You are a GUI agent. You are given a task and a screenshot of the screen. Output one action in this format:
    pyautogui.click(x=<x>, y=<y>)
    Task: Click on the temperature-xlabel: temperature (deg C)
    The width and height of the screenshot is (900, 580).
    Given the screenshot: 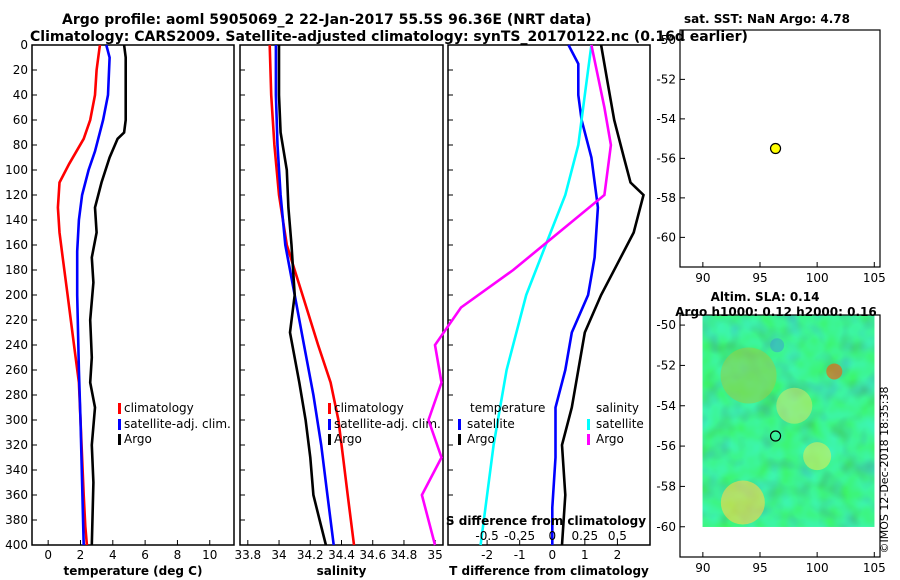 What is the action you would take?
    pyautogui.click(x=133, y=571)
    